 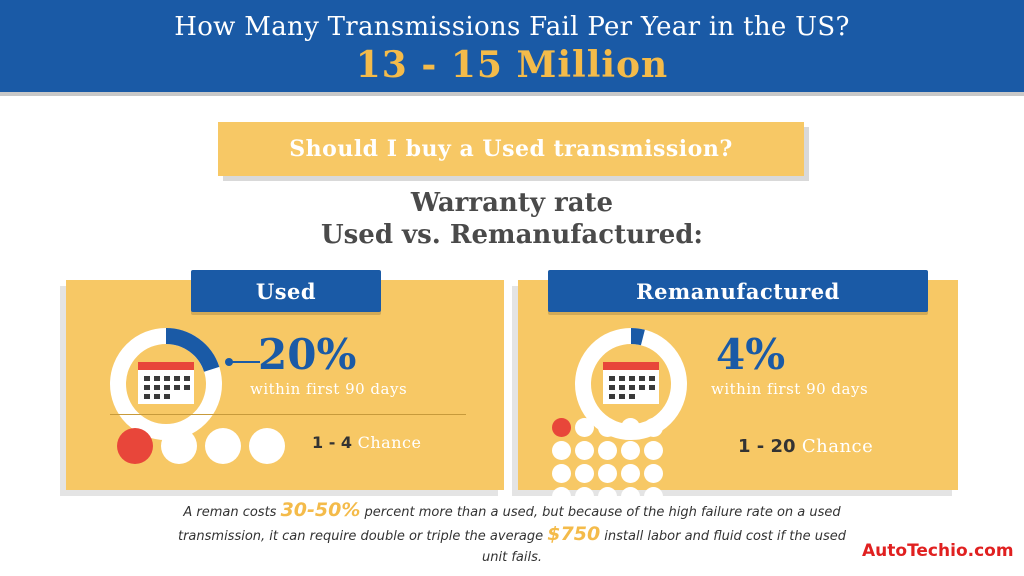 What do you see at coordinates (751, 354) in the screenshot?
I see `reman-percent: 4%` at bounding box center [751, 354].